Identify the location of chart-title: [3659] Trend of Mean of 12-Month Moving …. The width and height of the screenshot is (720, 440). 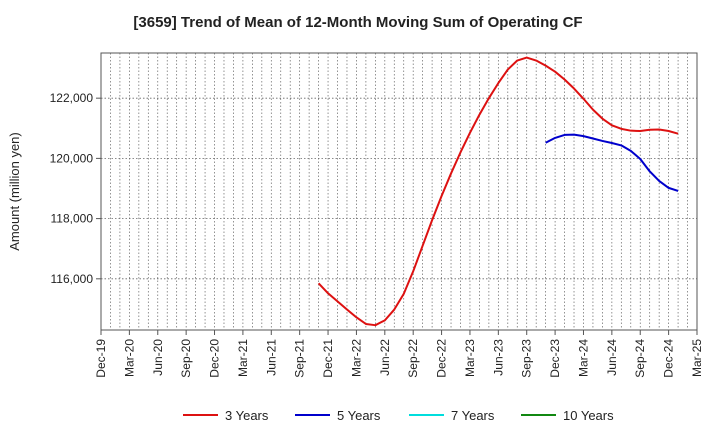
(357, 22).